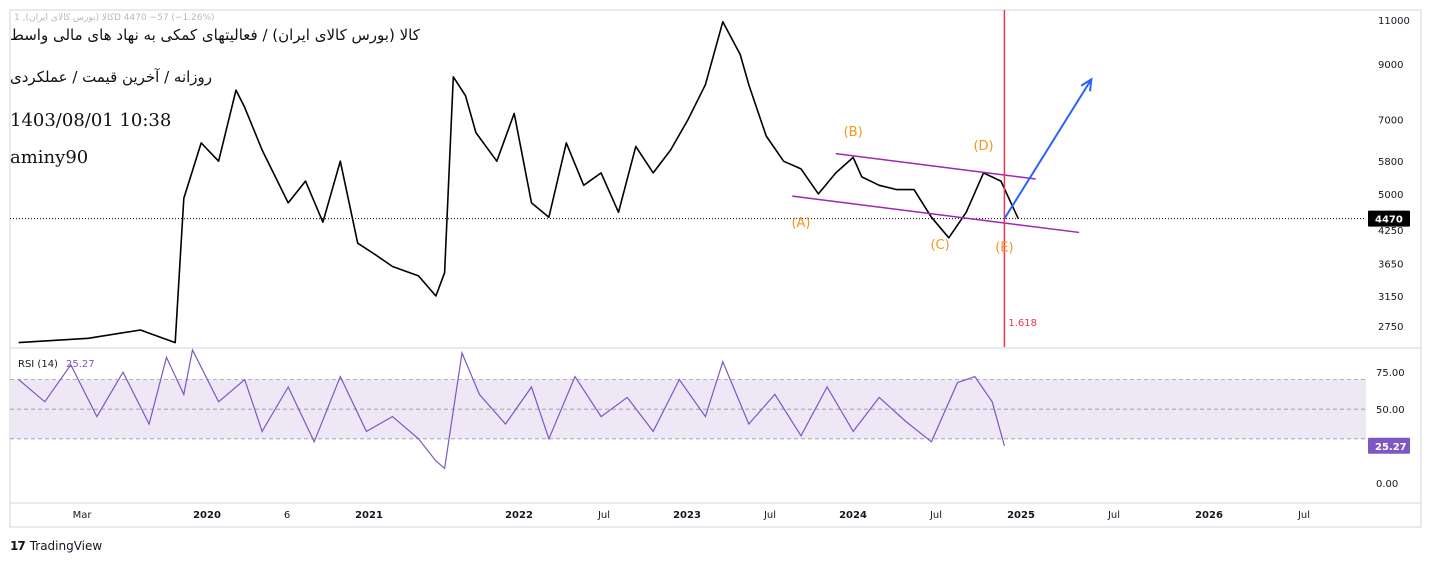  Describe the element at coordinates (983, 146) in the screenshot. I see `wave-label: (D)` at that location.